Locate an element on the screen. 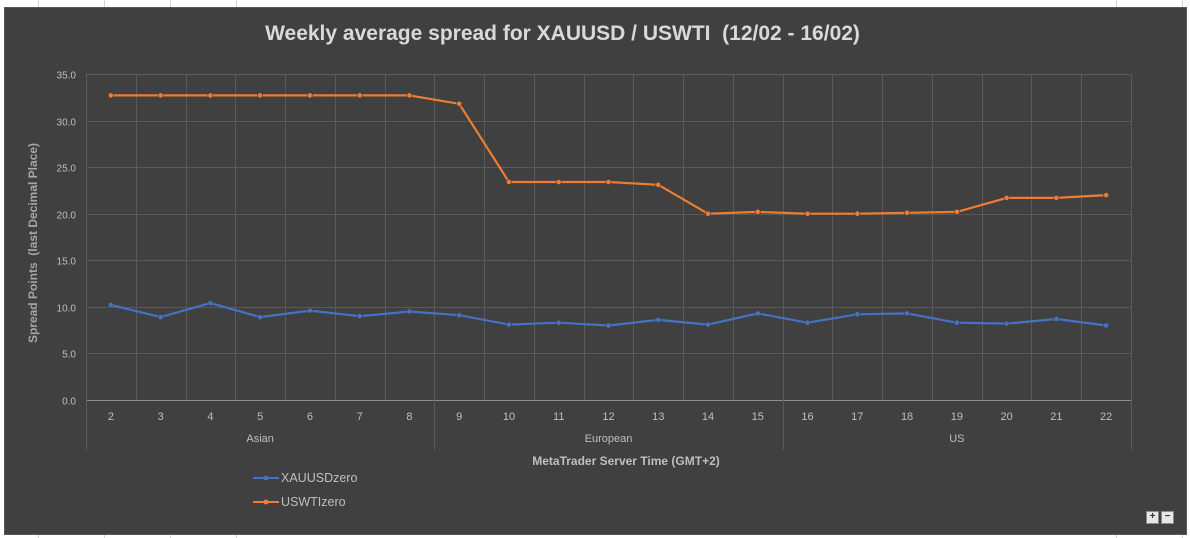 This screenshot has width=1190, height=538. x-tick-label: 13 is located at coordinates (658, 417).